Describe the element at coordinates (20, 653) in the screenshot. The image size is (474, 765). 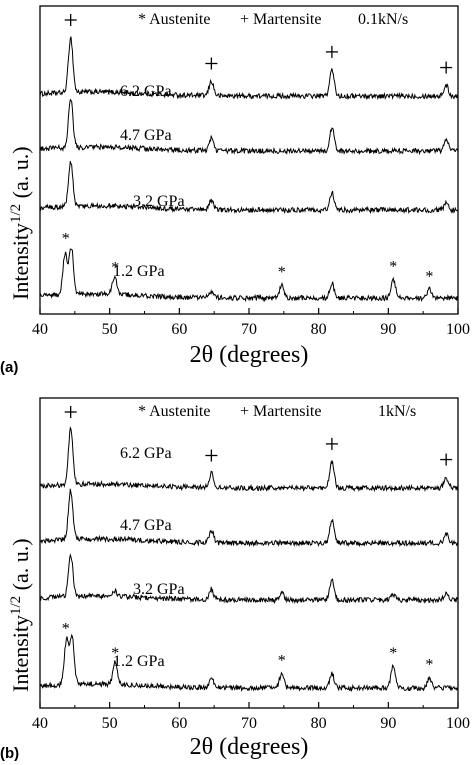
I see `y-axis-label-main-b: Intensity` at that location.